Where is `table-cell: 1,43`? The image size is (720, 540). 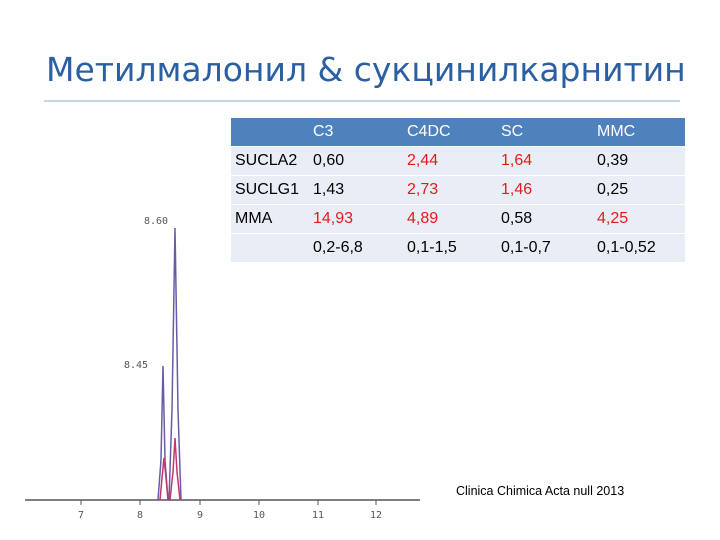 table-cell: 1,43 is located at coordinates (352, 190).